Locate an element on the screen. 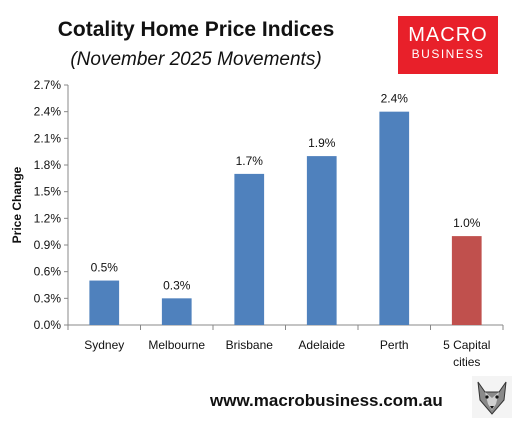 Image resolution: width=519 pixels, height=423 pixels. y-axis-label: Price Change is located at coordinates (17, 204).